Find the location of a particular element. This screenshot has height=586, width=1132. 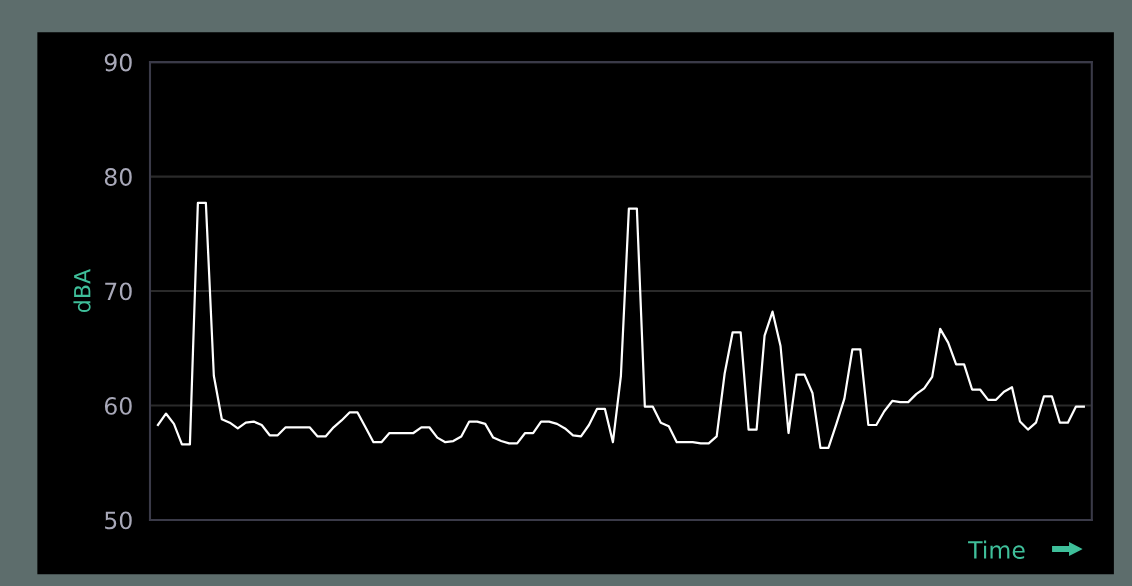

x-axis-title: Time is located at coordinates (996, 549).